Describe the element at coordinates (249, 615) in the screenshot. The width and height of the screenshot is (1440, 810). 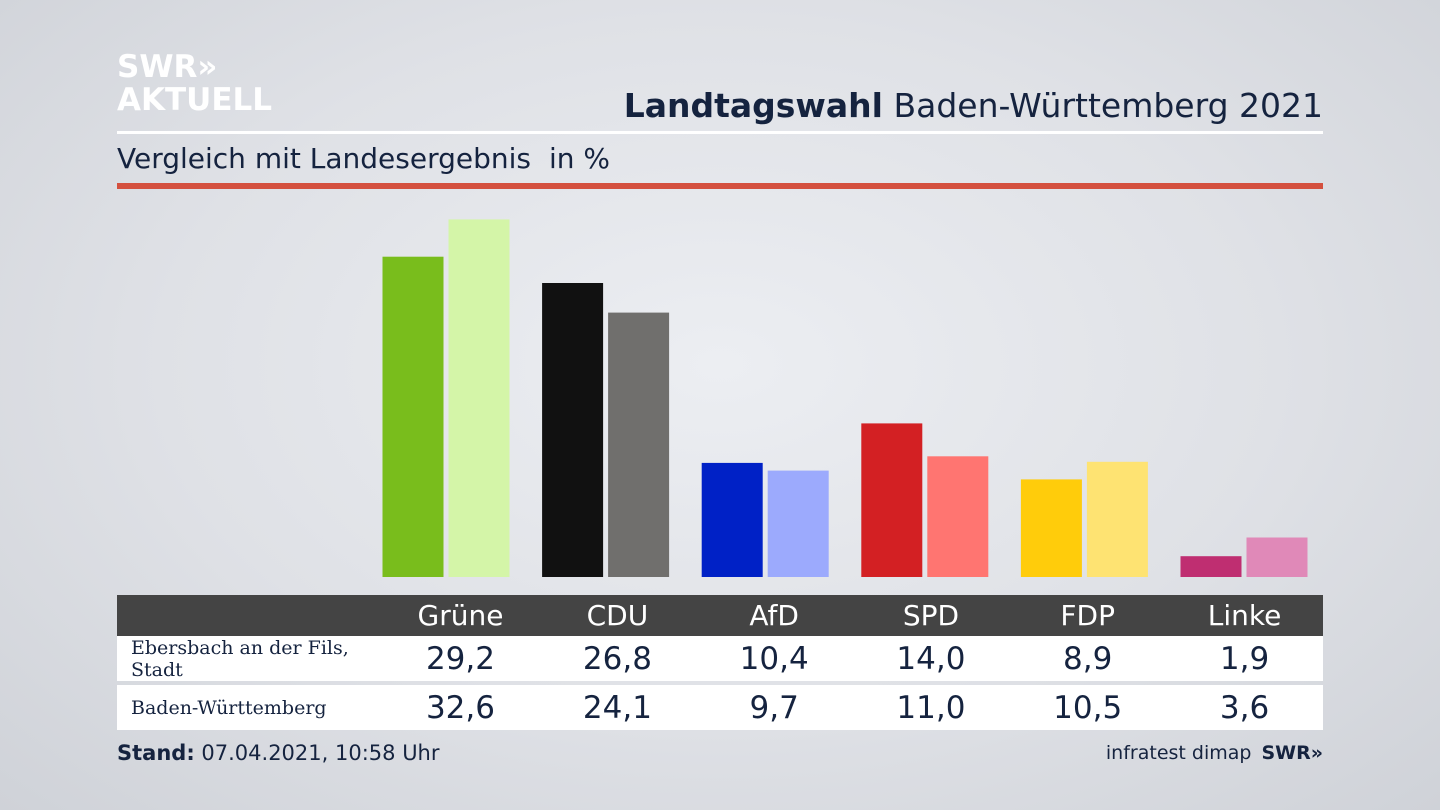
I see `header-blank` at that location.